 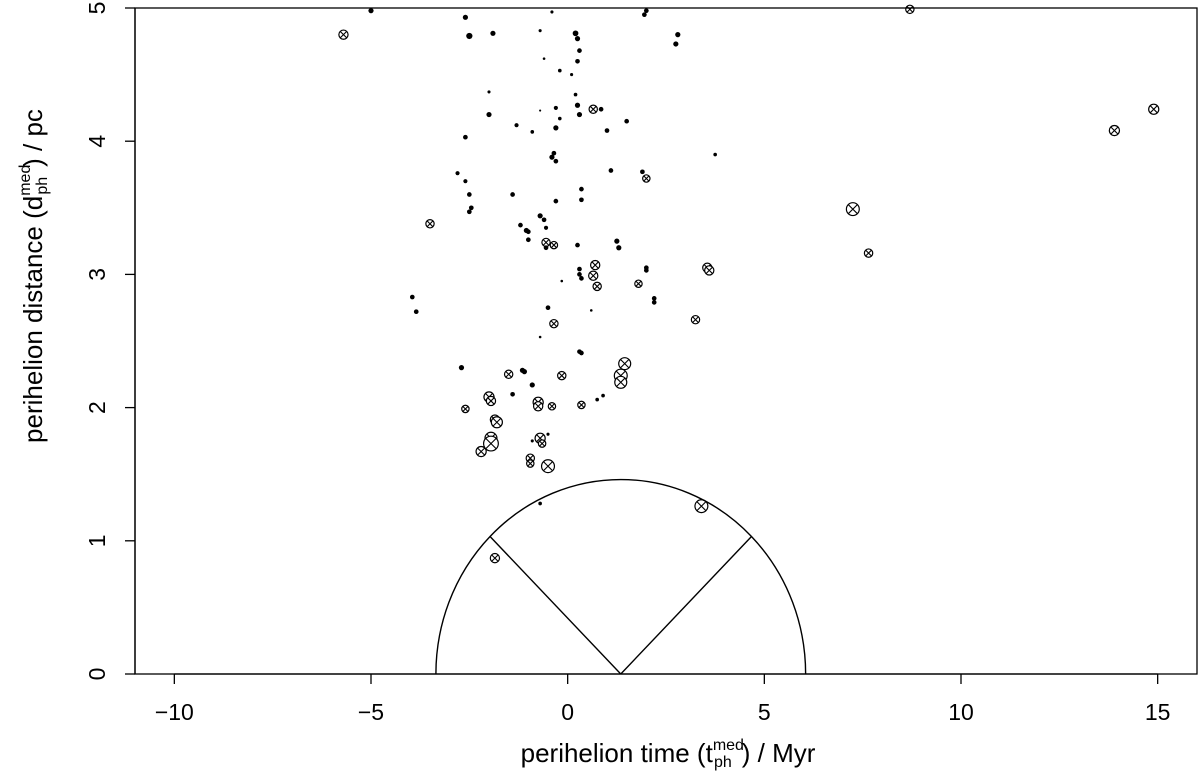 I want to click on semicircle-overlay, so click(x=621, y=577).